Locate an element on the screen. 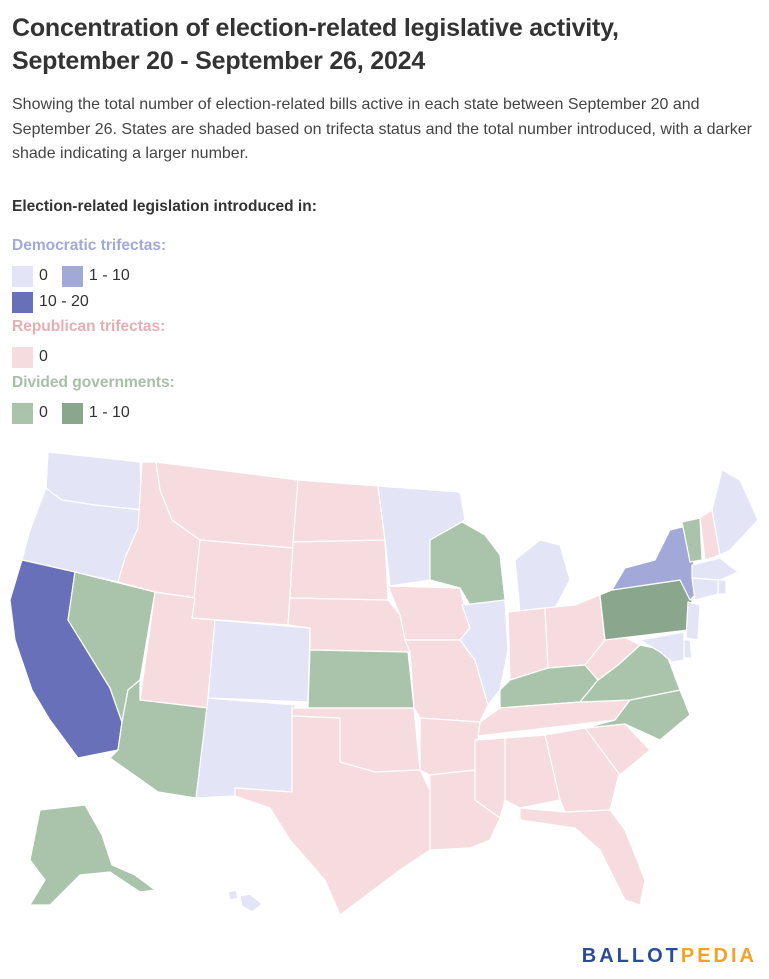 This screenshot has width=769, height=979. legend-row-republican: 0 is located at coordinates (37, 357).